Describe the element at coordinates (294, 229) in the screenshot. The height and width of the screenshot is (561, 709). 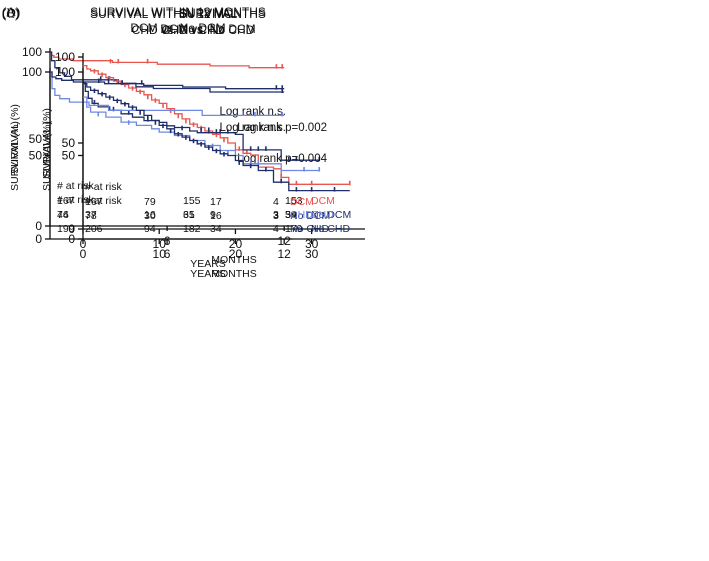
I see `risk-value: 179` at that location.